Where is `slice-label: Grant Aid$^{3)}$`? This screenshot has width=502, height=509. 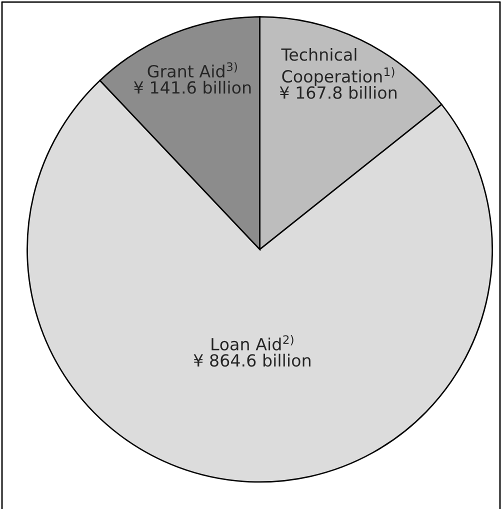
slice-label: Grant Aid$^{3)}$ is located at coordinates (192, 70).